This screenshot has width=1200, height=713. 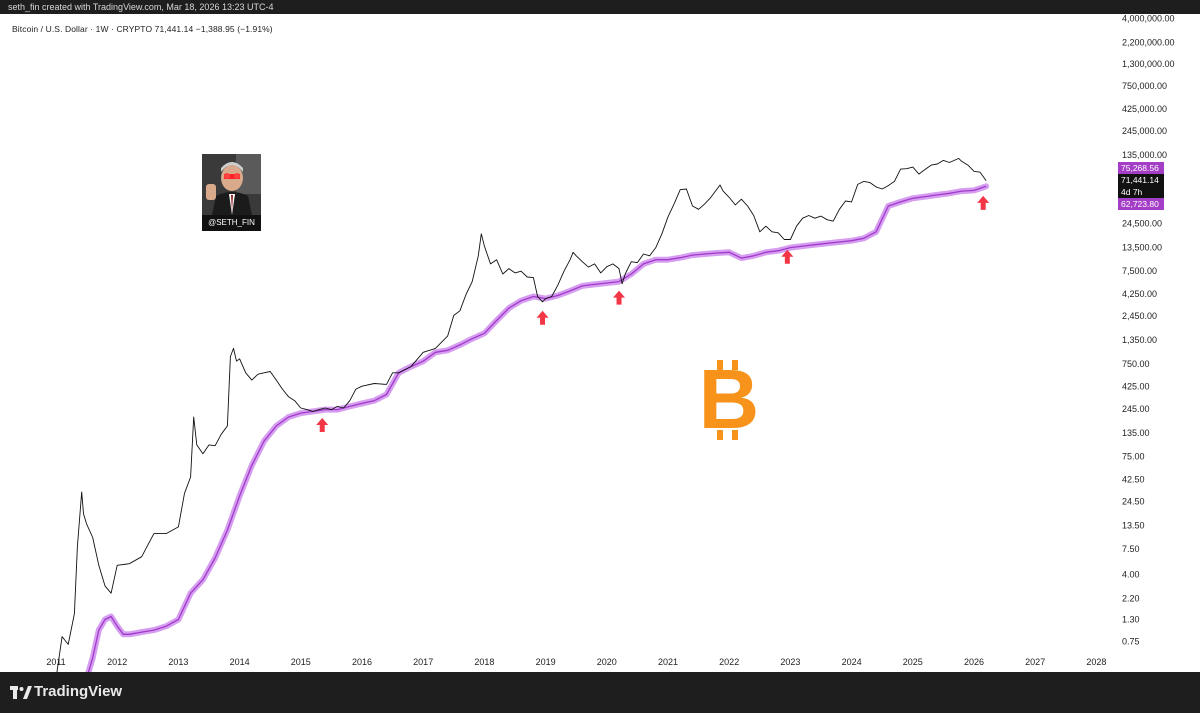 I want to click on x-tick-label: 2026, so click(x=974, y=662).